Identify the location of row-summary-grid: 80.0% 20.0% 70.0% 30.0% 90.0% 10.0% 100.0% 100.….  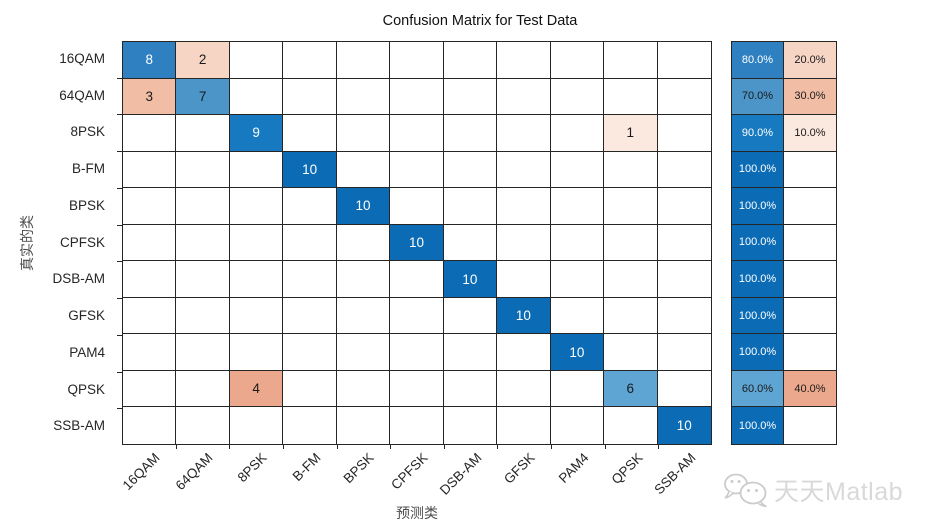
(784, 243).